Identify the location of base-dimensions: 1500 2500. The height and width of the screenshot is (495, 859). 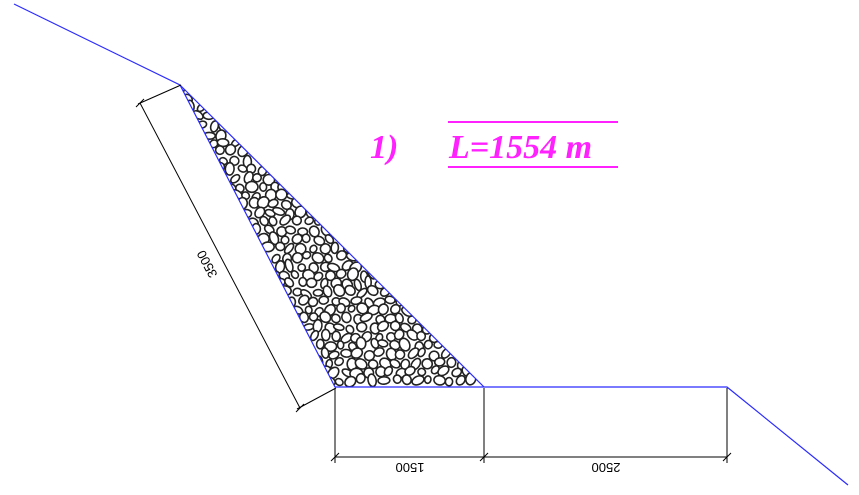
(531, 431).